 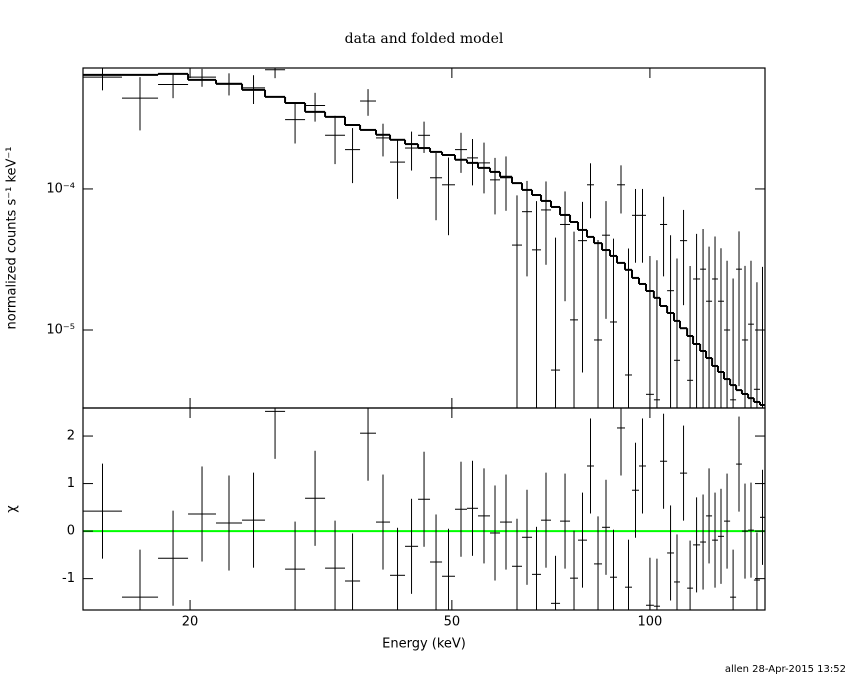 I want to click on y-tick-label: 10⁻⁵, so click(x=60, y=330).